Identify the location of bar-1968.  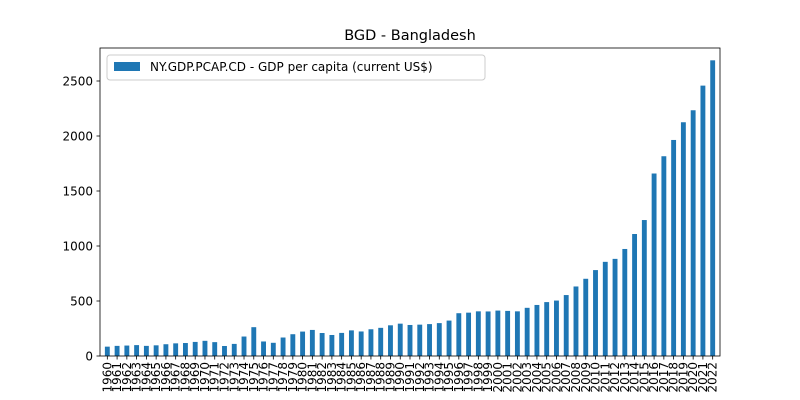
(185, 349).